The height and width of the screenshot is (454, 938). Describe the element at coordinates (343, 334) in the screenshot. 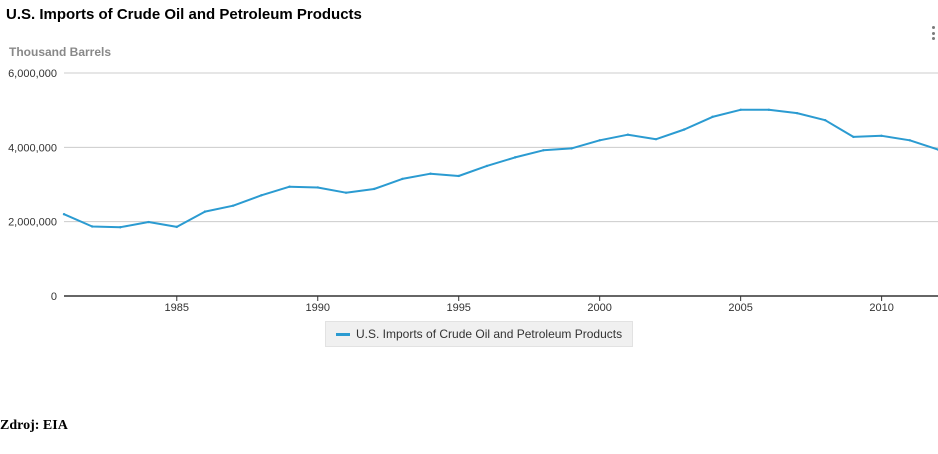

I see `legend-swatch` at that location.